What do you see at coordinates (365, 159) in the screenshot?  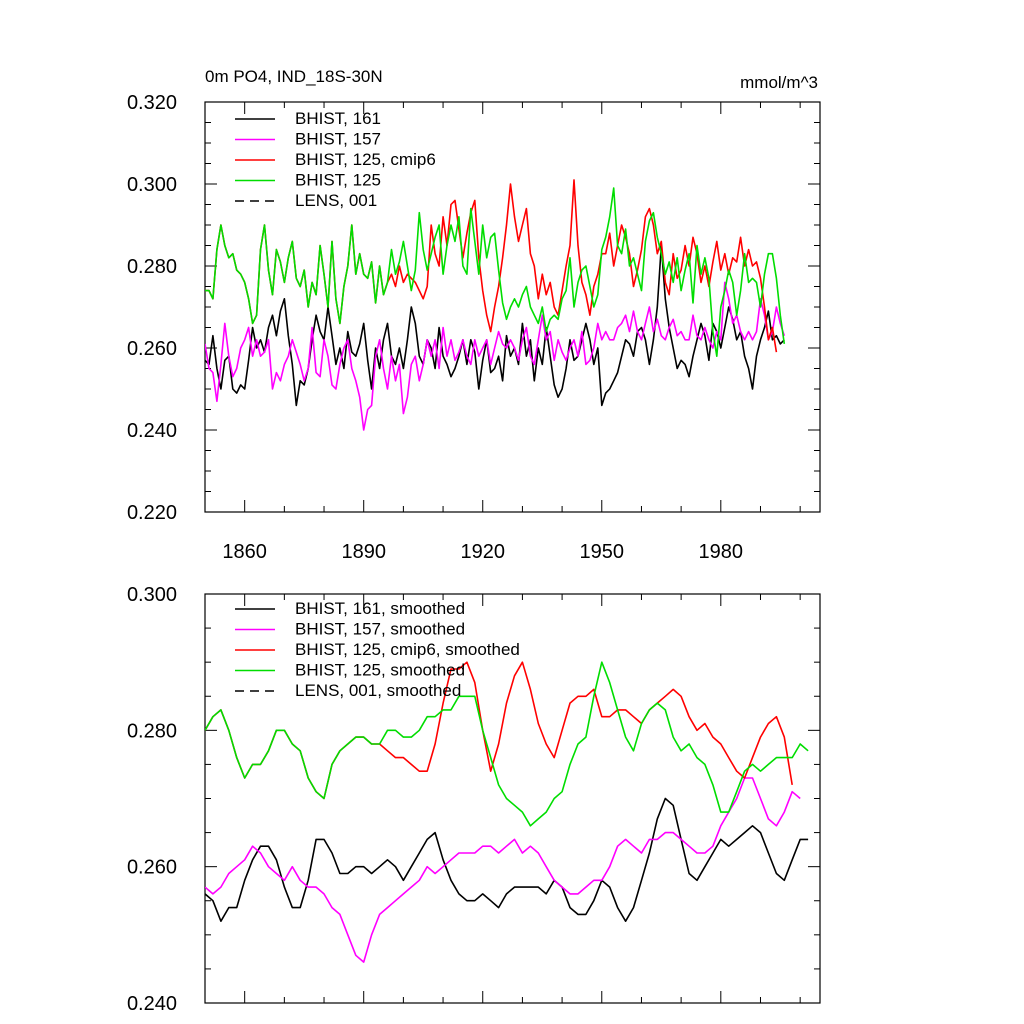 I see `legend-label: BHIST, 125, cmip6` at bounding box center [365, 159].